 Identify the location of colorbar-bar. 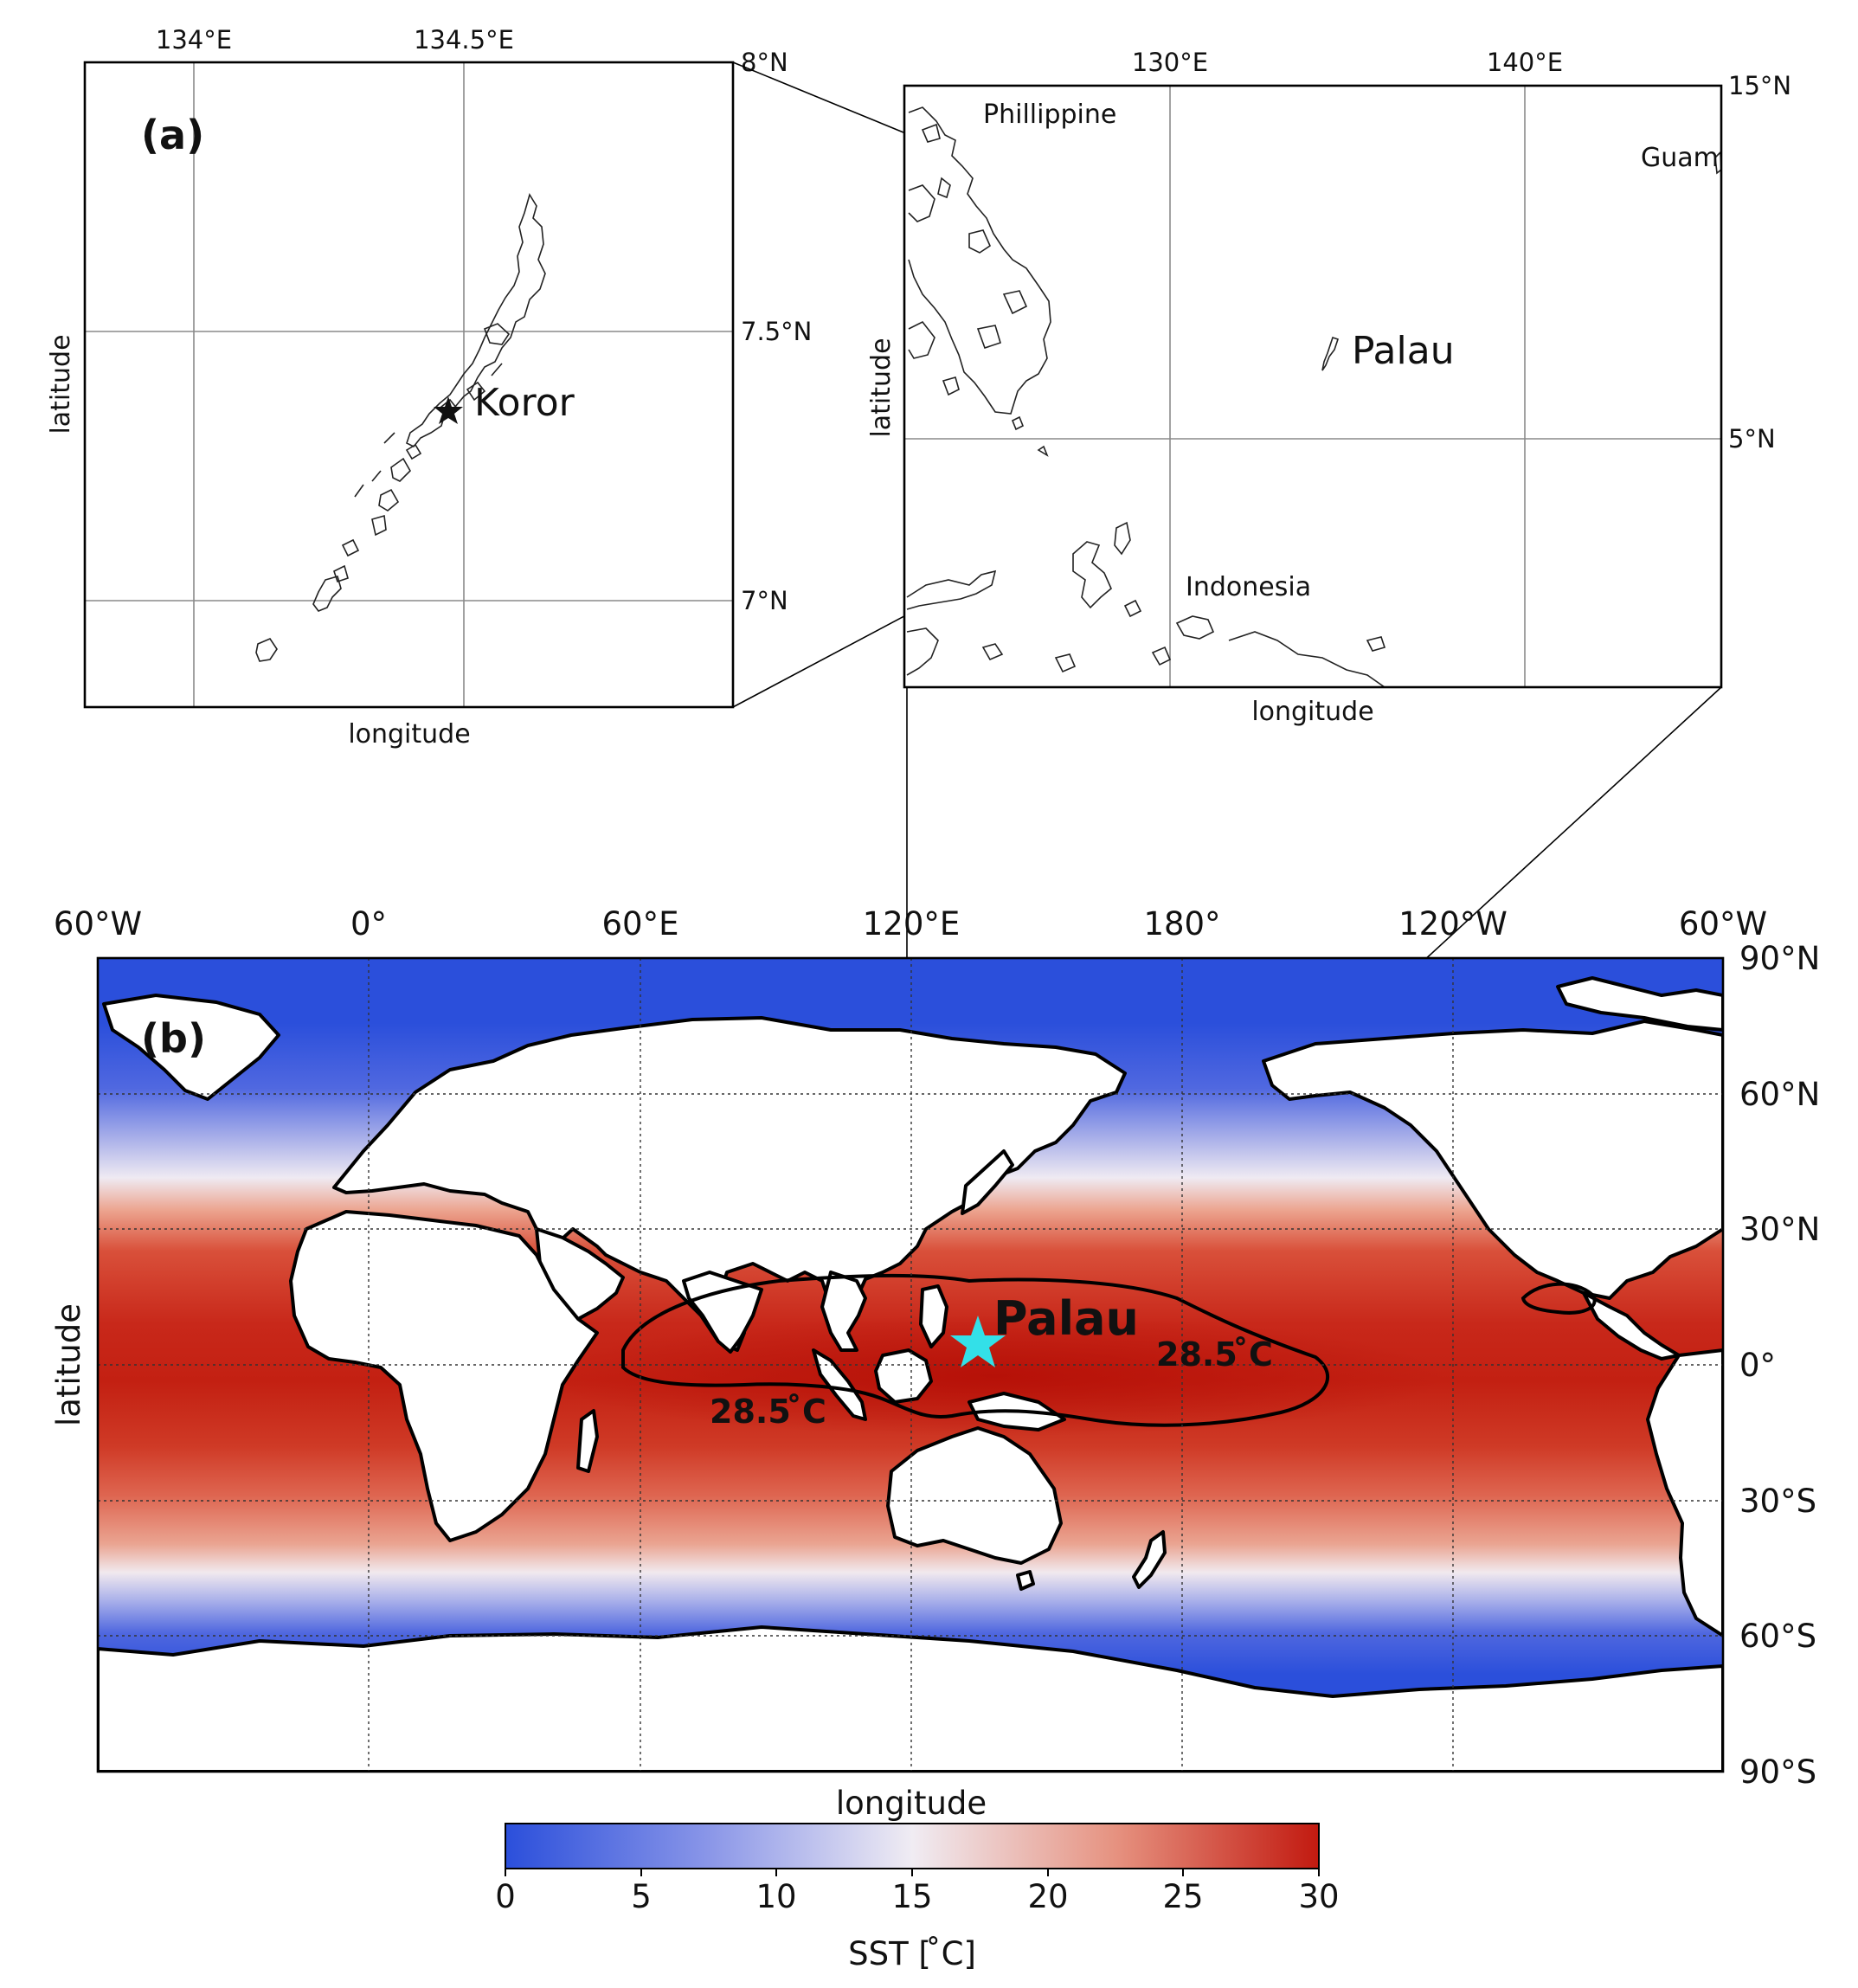
(912, 1846).